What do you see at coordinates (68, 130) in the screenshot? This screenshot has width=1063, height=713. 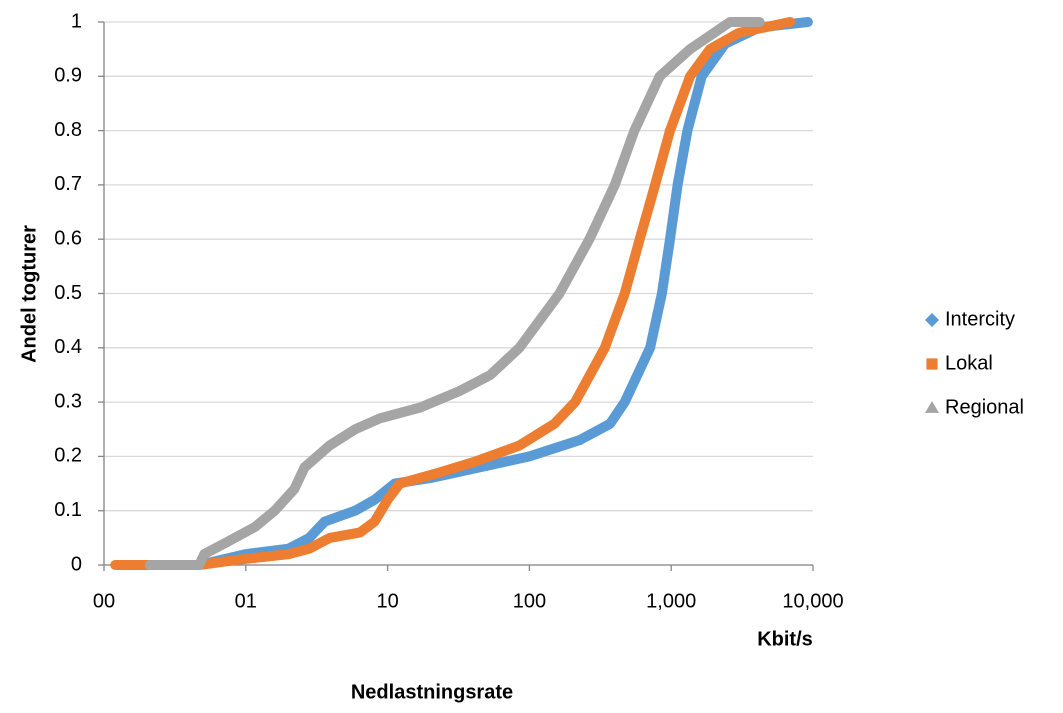 I see `y-tick-label: 0.8` at bounding box center [68, 130].